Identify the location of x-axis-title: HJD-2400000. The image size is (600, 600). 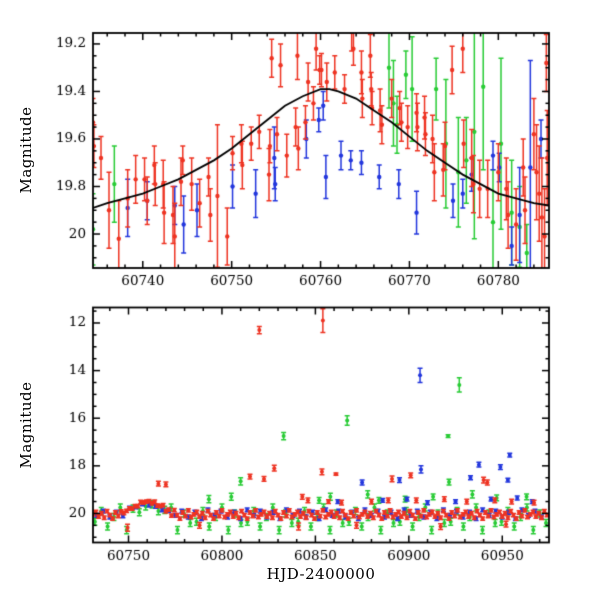
(321, 574).